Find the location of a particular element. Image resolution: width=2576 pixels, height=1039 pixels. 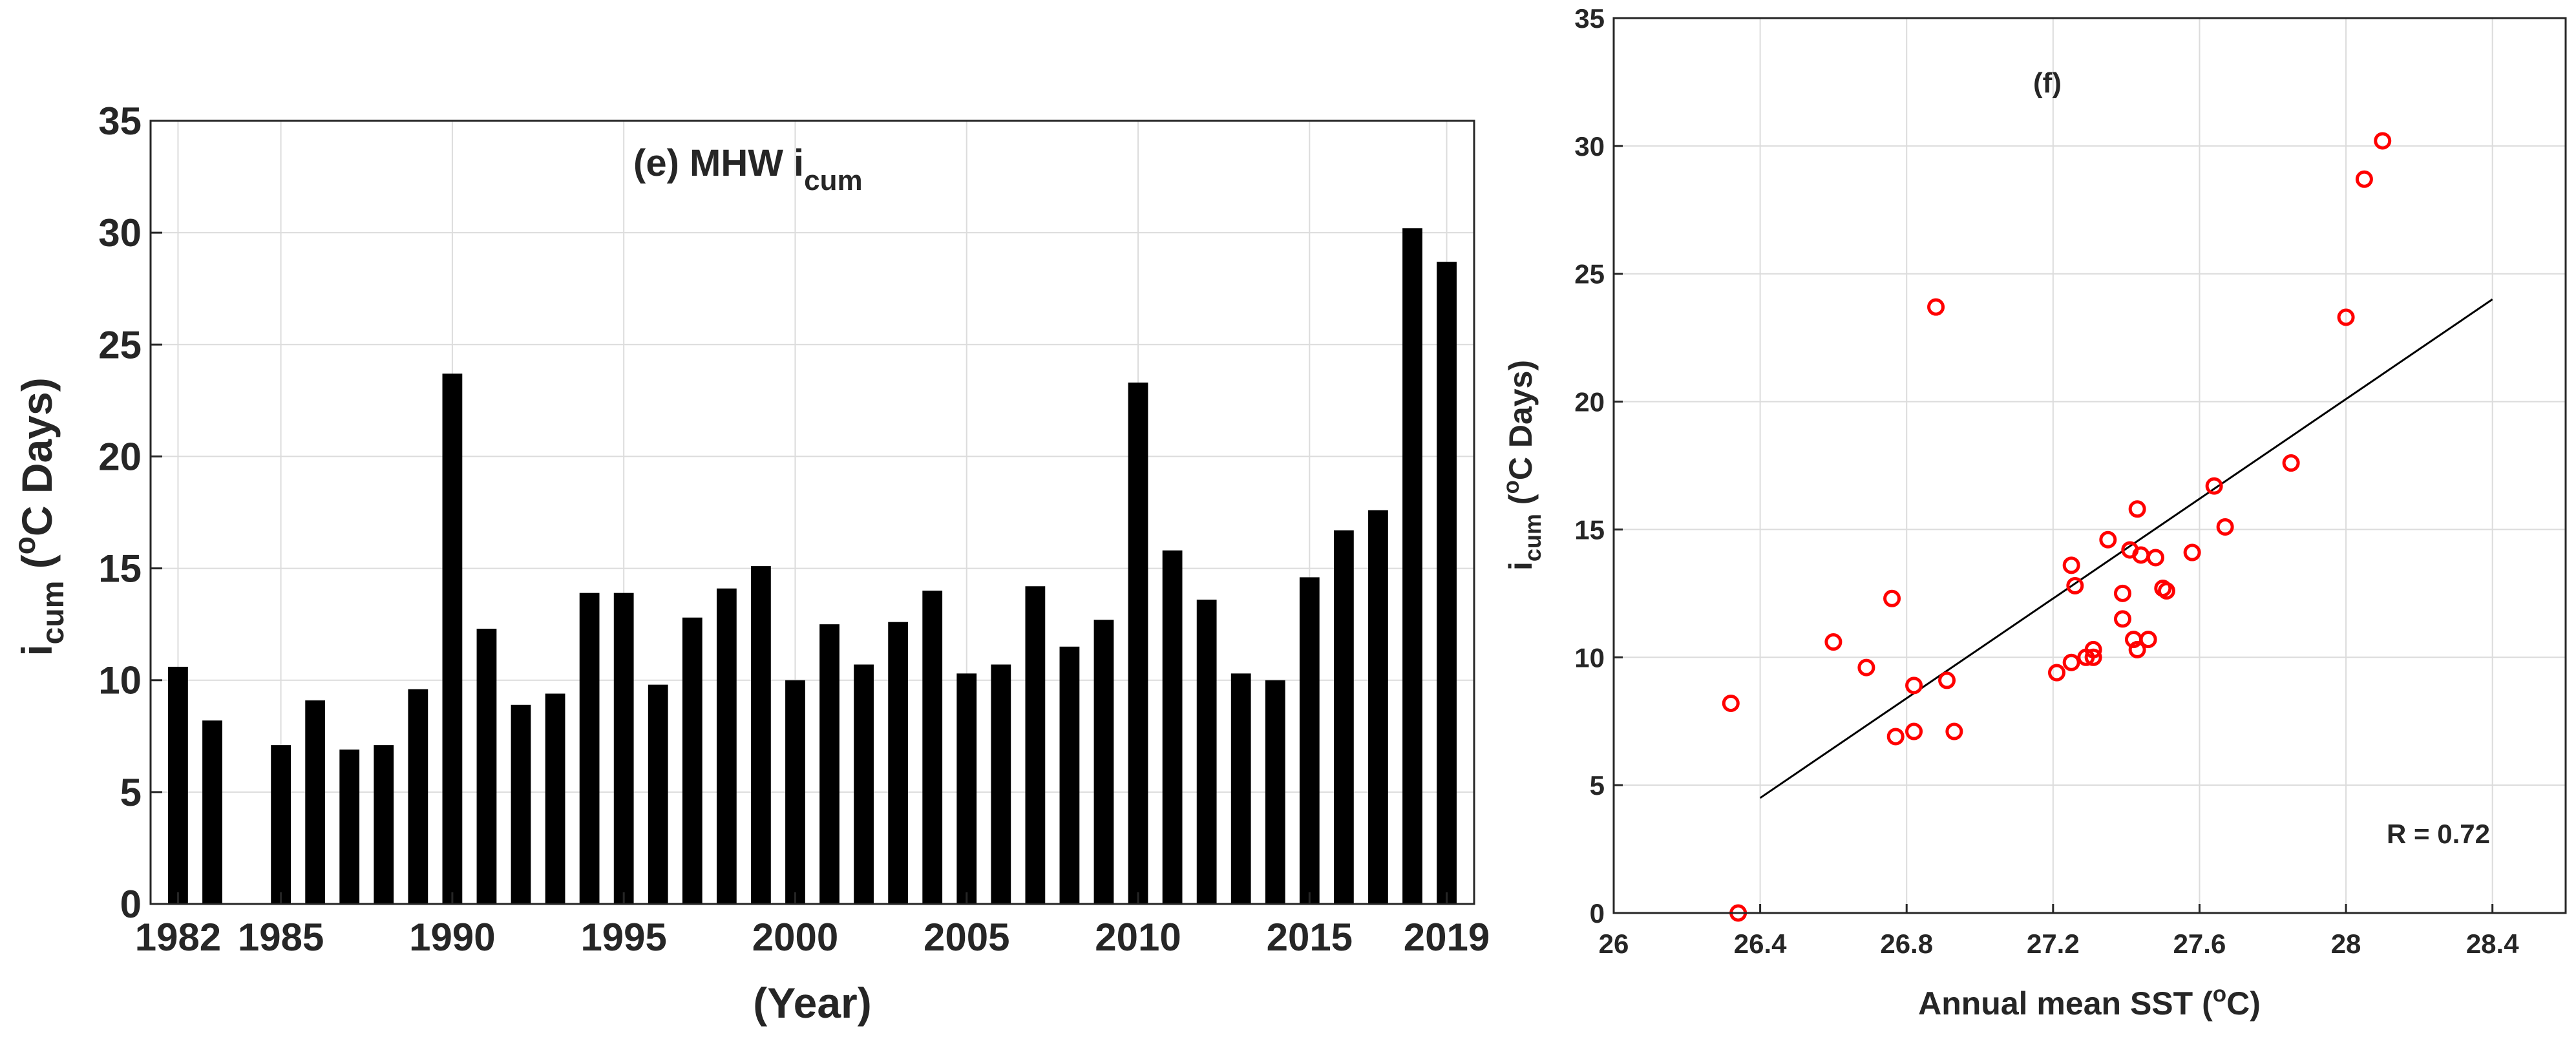

panel-f-y-label: icum (oC Days) is located at coordinates (1522, 466).